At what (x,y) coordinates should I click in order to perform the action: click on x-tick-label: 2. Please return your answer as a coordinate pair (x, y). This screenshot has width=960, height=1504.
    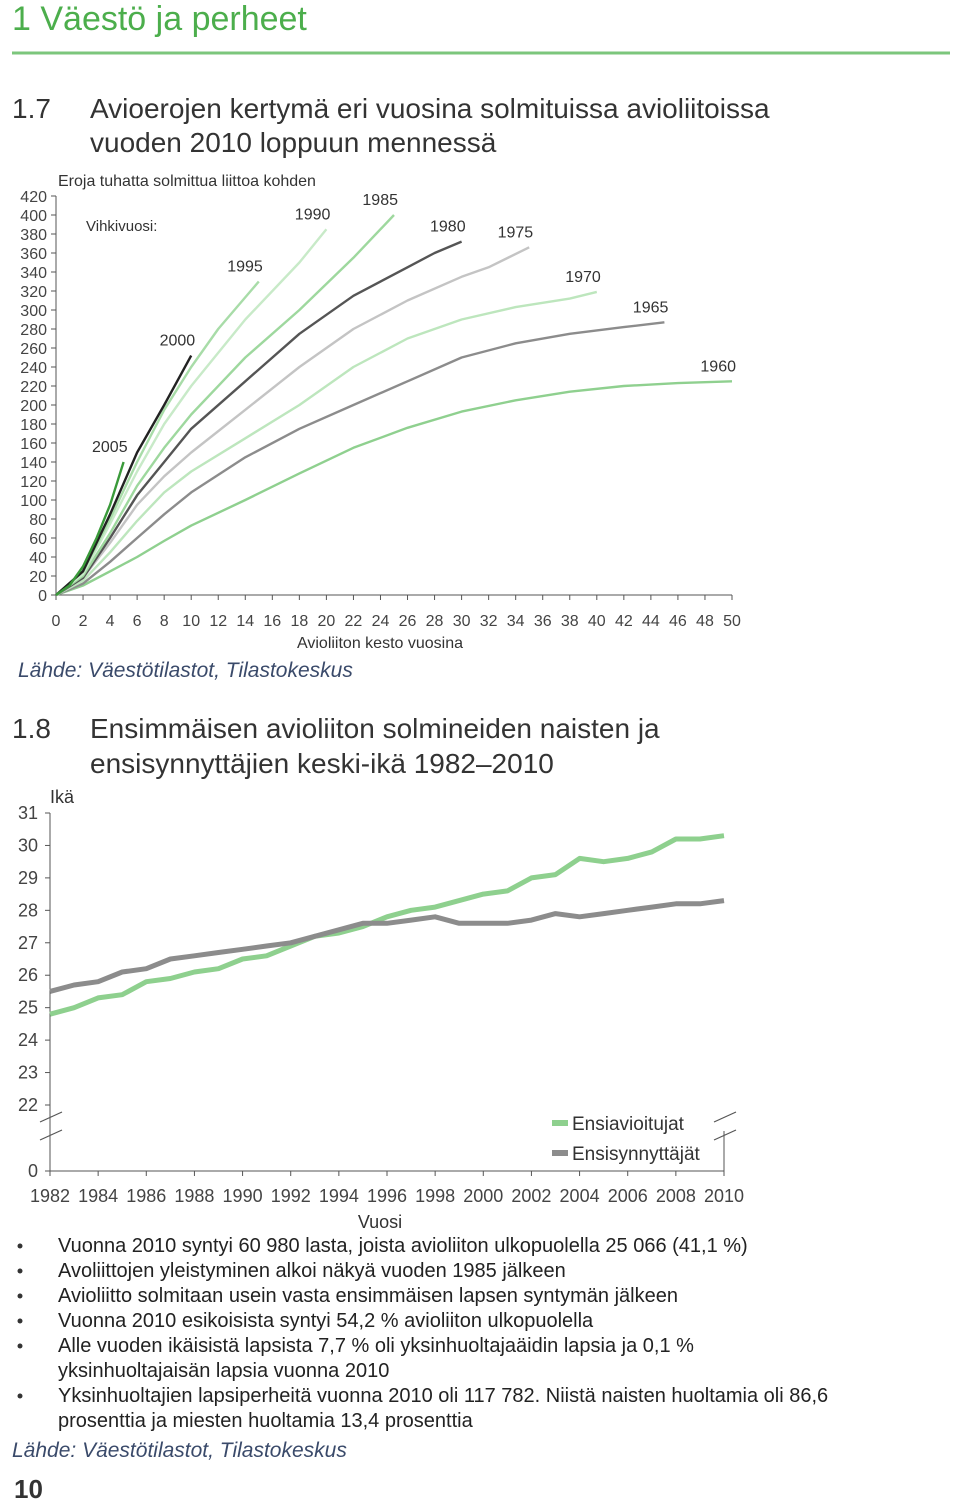
    Looking at the image, I should click on (83, 621).